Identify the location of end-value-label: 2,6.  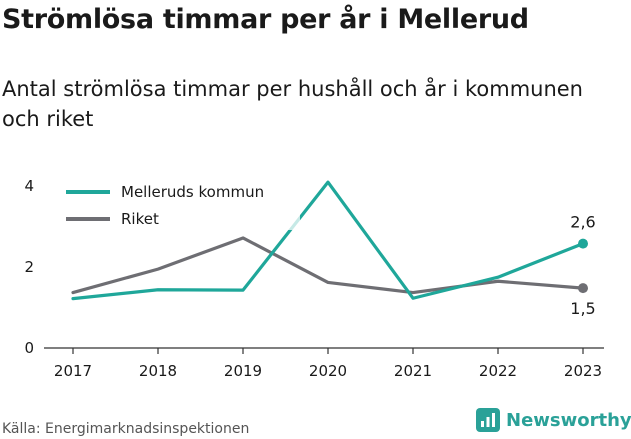
(582, 222).